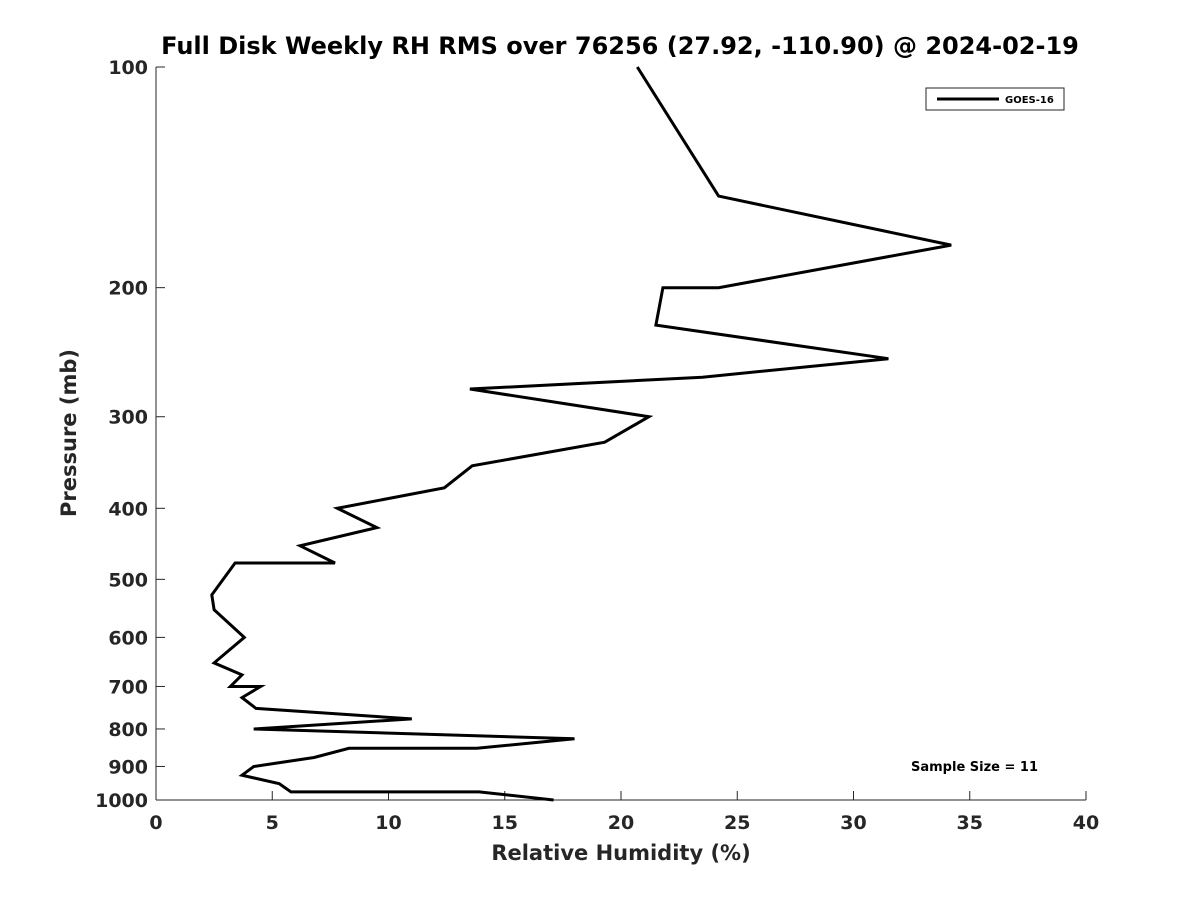 The height and width of the screenshot is (900, 1200). Describe the element at coordinates (621, 823) in the screenshot. I see `x-tick-label: 20` at that location.